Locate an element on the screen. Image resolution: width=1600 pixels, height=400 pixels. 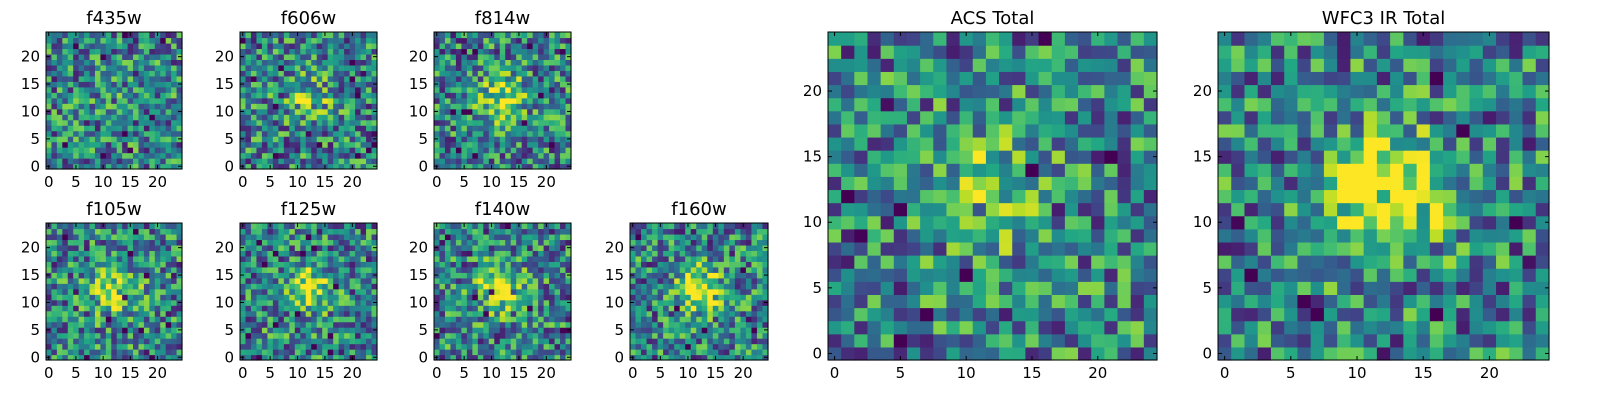
axes-frame is located at coordinates (308, 291).